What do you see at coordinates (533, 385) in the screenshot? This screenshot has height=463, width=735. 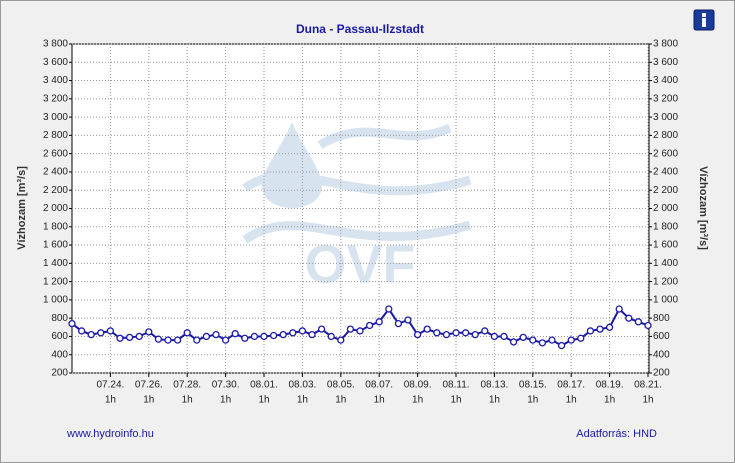 I see `x-tick-label: 08.15.` at bounding box center [533, 385].